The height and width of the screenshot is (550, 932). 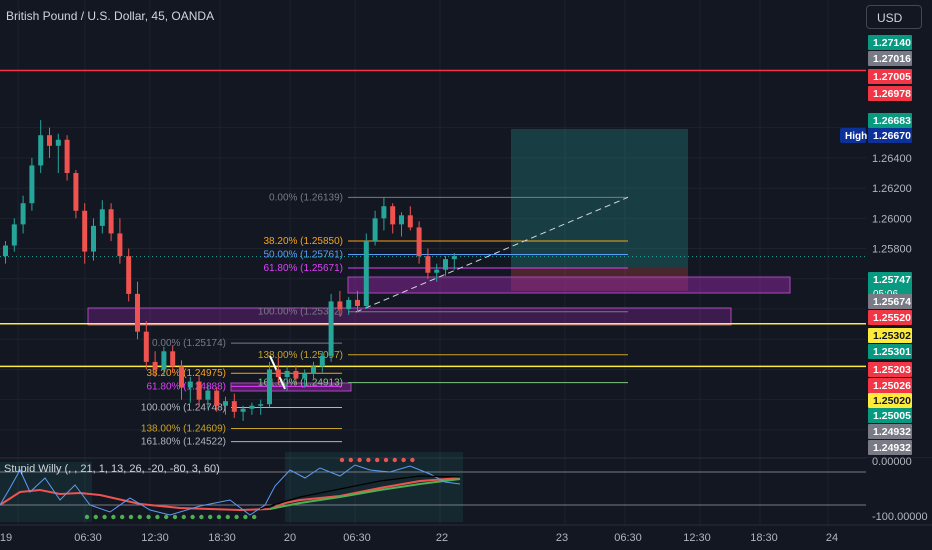 I want to click on indicator-signal-line, so click(x=230, y=494).